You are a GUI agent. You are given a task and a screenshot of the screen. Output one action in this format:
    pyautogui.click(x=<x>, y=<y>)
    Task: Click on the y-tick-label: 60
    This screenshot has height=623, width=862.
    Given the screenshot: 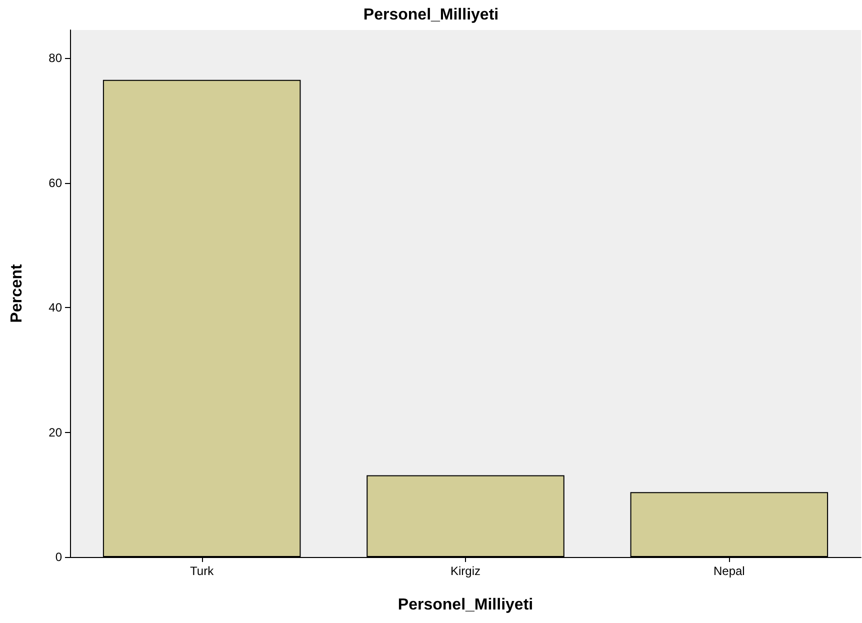 What is the action you would take?
    pyautogui.click(x=55, y=183)
    